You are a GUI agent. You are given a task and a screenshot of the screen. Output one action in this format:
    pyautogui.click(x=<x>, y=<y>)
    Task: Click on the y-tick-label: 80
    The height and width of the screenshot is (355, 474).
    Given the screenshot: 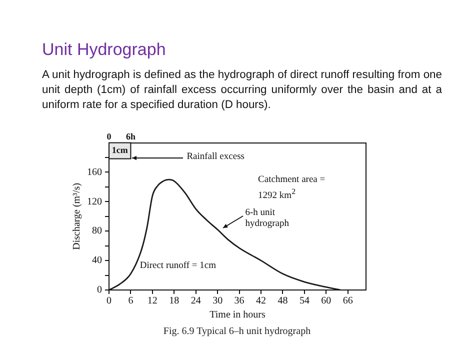 What is the action you would take?
    pyautogui.click(x=97, y=231)
    